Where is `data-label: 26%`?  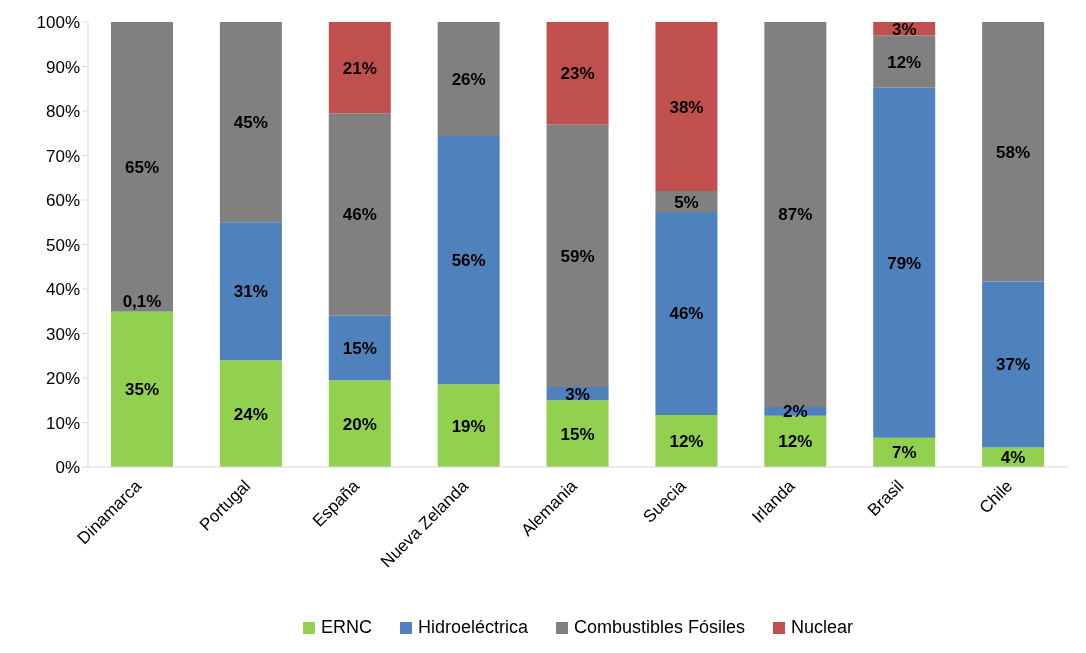
data-label: 26% is located at coordinates (468, 79).